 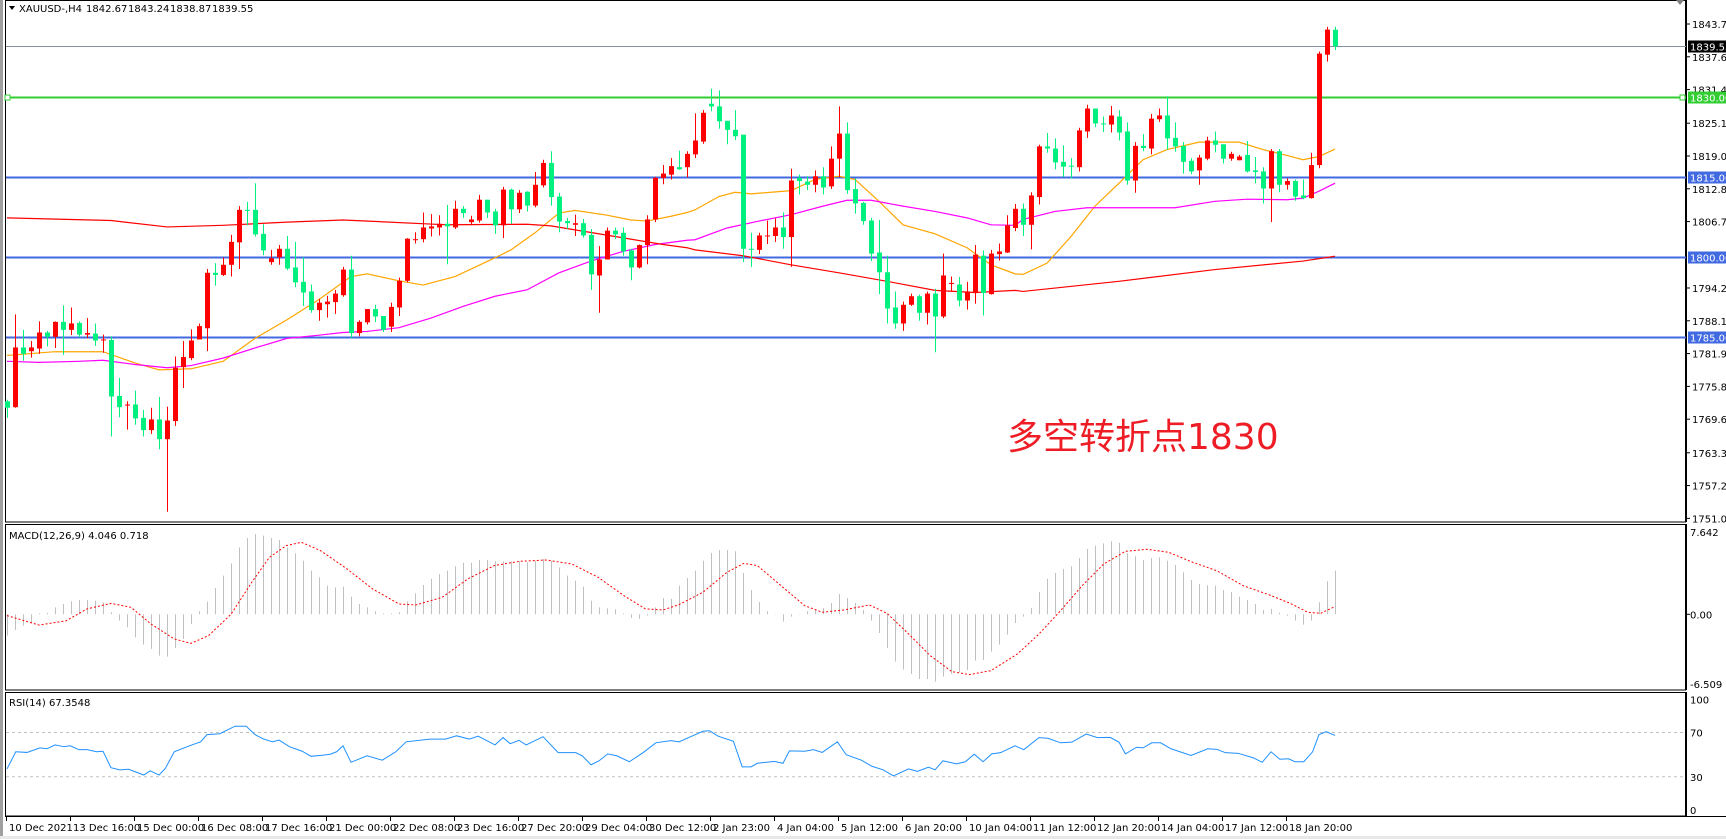 What do you see at coordinates (1256, 828) in the screenshot?
I see `time-axis-label: 17 Jan 12:00` at bounding box center [1256, 828].